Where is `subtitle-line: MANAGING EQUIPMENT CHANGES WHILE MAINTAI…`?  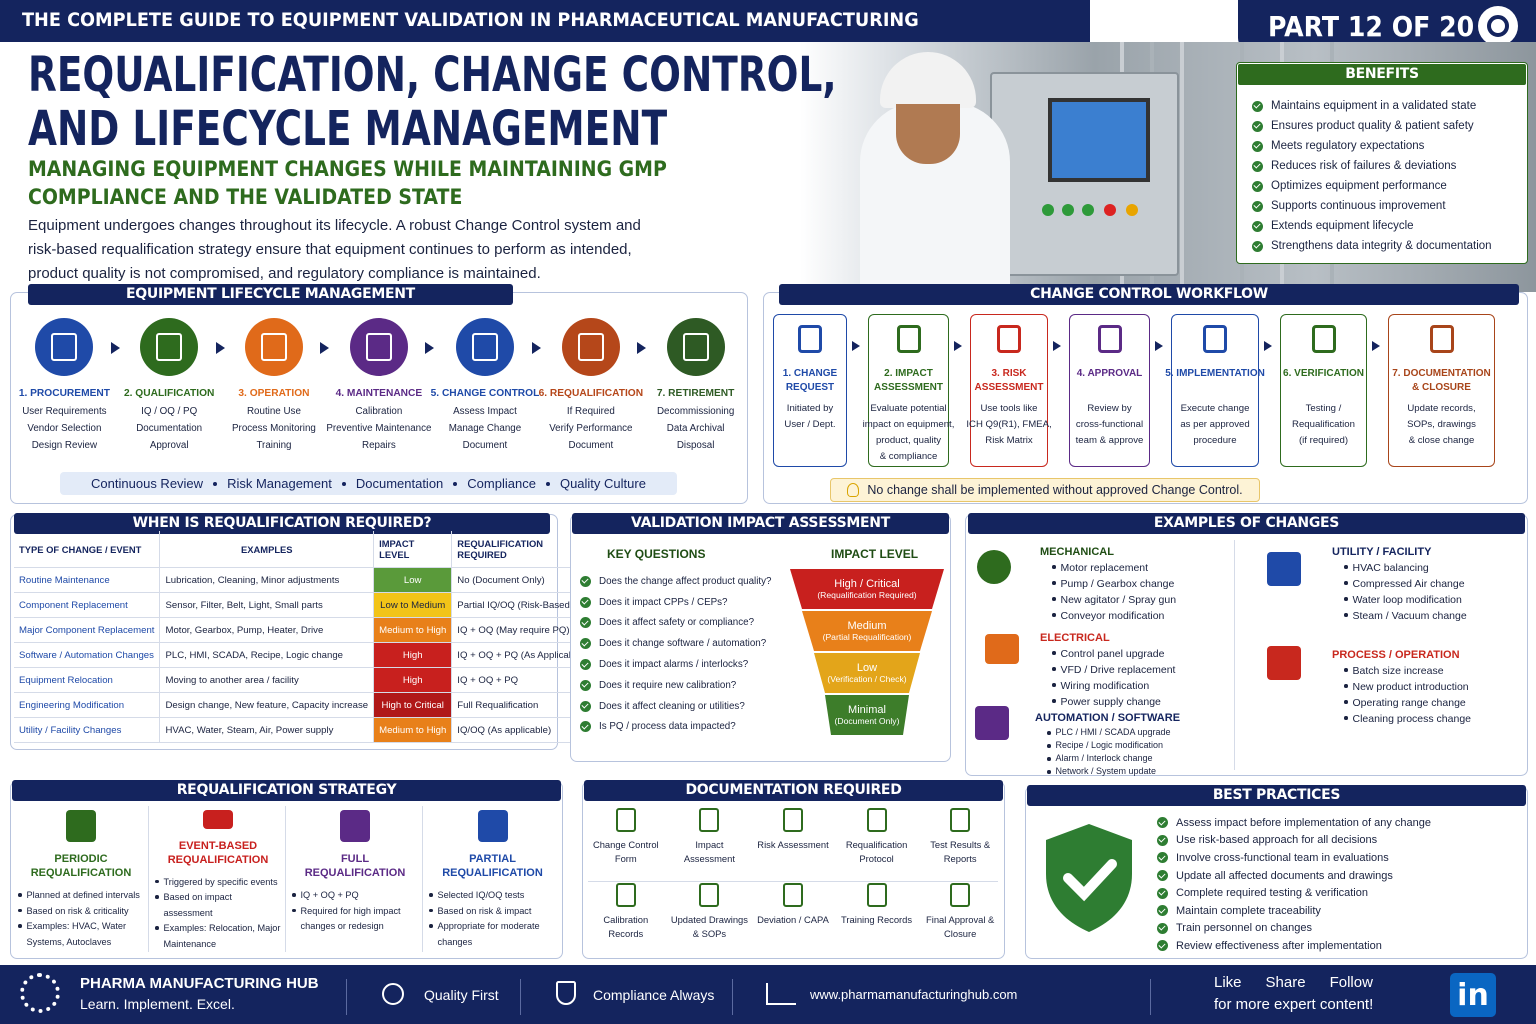
subtitle-line: MANAGING EQUIPMENT CHANGES WHILE MAINTAI… is located at coordinates (347, 169).